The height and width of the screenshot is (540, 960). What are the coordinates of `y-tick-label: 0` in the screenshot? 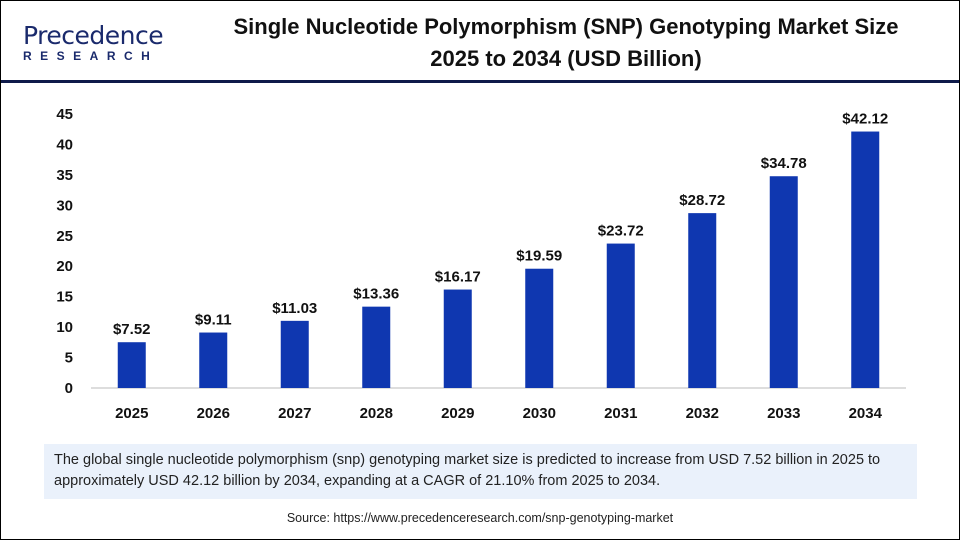 It's located at (69, 388).